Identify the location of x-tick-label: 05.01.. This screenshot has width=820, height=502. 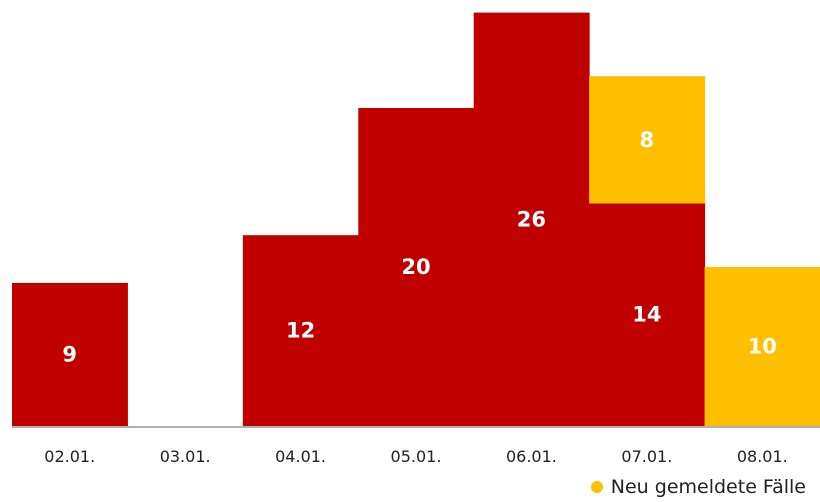
(416, 456).